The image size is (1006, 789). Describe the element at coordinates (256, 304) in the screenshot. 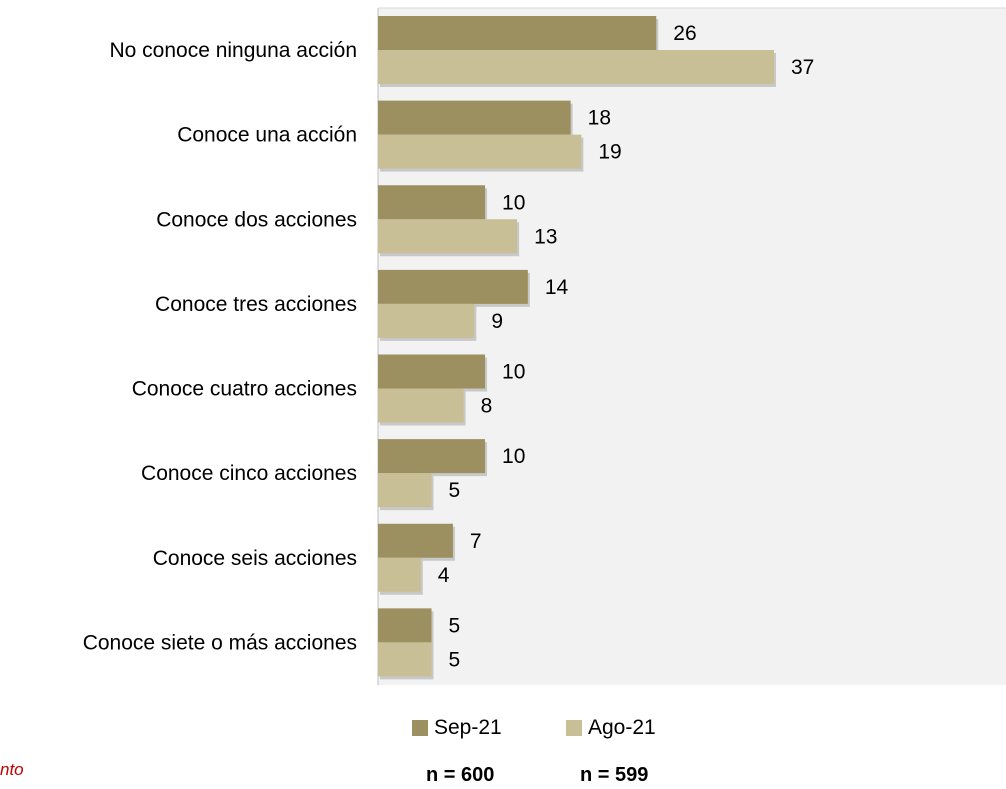

I see `category-label: Conoce tres acciones` at that location.